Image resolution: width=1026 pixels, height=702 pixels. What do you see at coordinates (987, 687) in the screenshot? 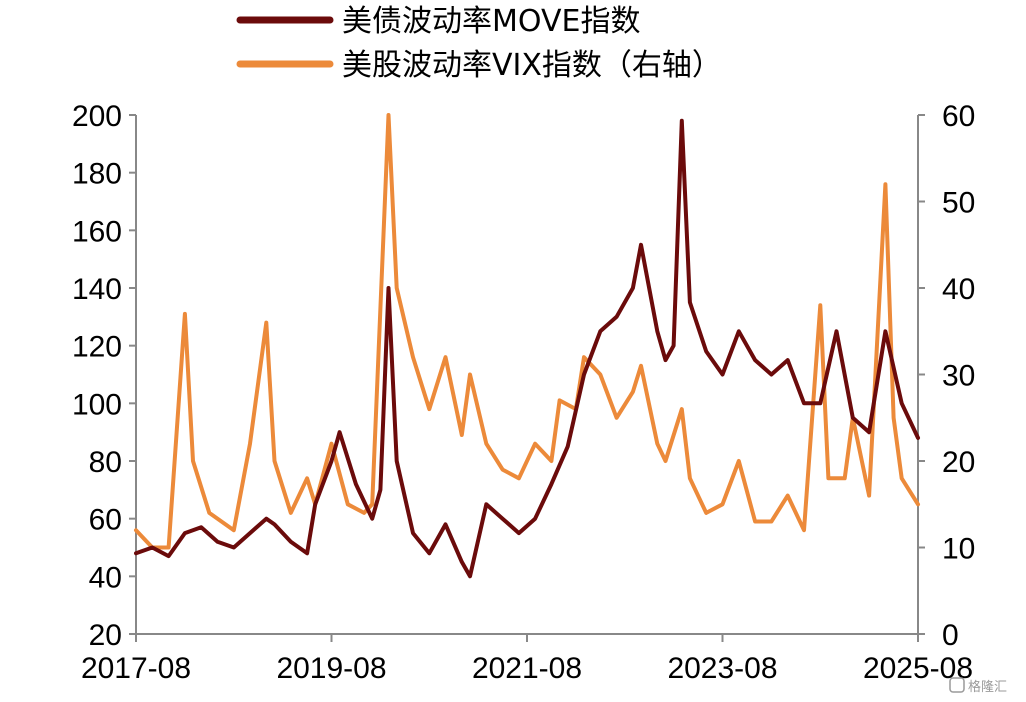
I see `watermark-text: 格隆汇` at bounding box center [987, 687].